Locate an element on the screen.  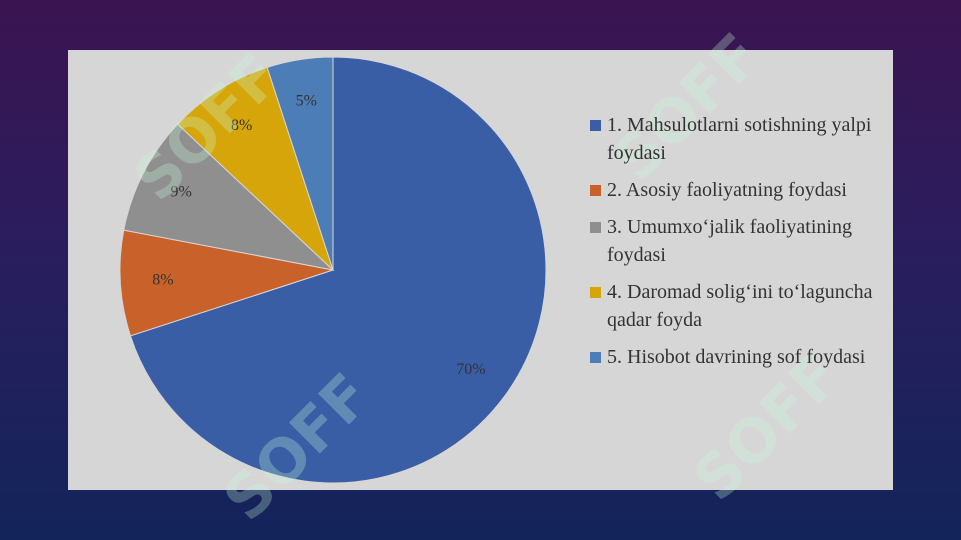
legend-label: 2. Asosiy faoliyatning foydasi is located at coordinates (727, 190).